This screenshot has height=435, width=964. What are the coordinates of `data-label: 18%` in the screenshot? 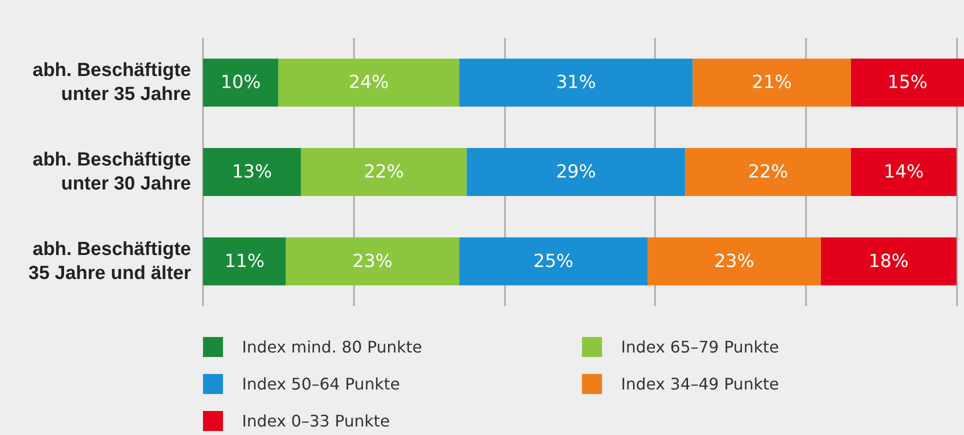 It's located at (888, 261).